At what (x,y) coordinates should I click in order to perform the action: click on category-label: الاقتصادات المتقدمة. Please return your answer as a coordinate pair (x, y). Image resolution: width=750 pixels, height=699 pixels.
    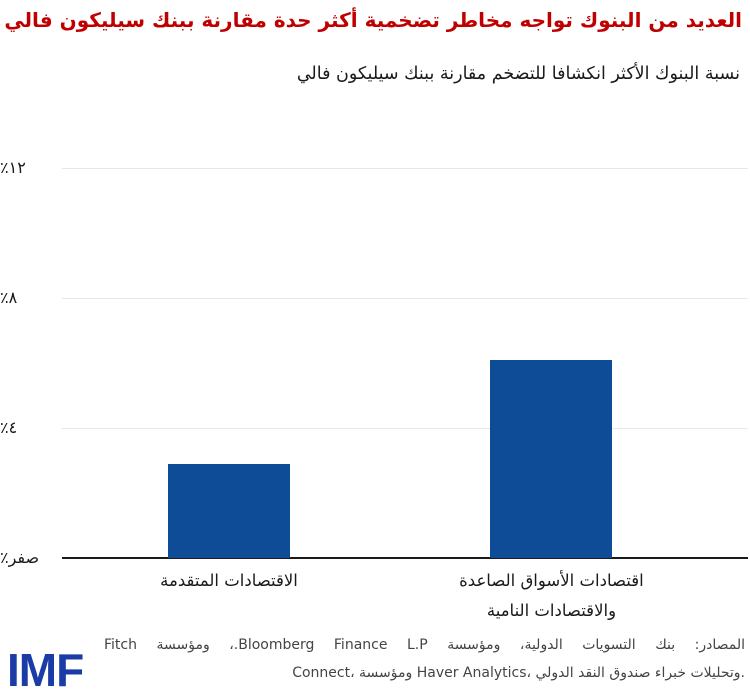
    Looking at the image, I should click on (229, 580).